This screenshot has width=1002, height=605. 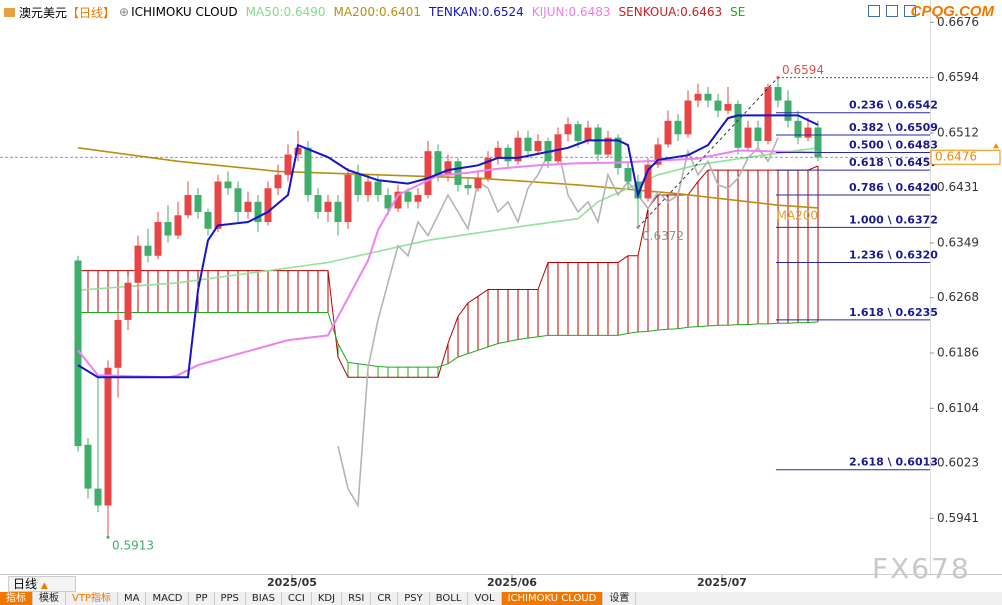 I want to click on last-price-box, so click(x=965, y=157).